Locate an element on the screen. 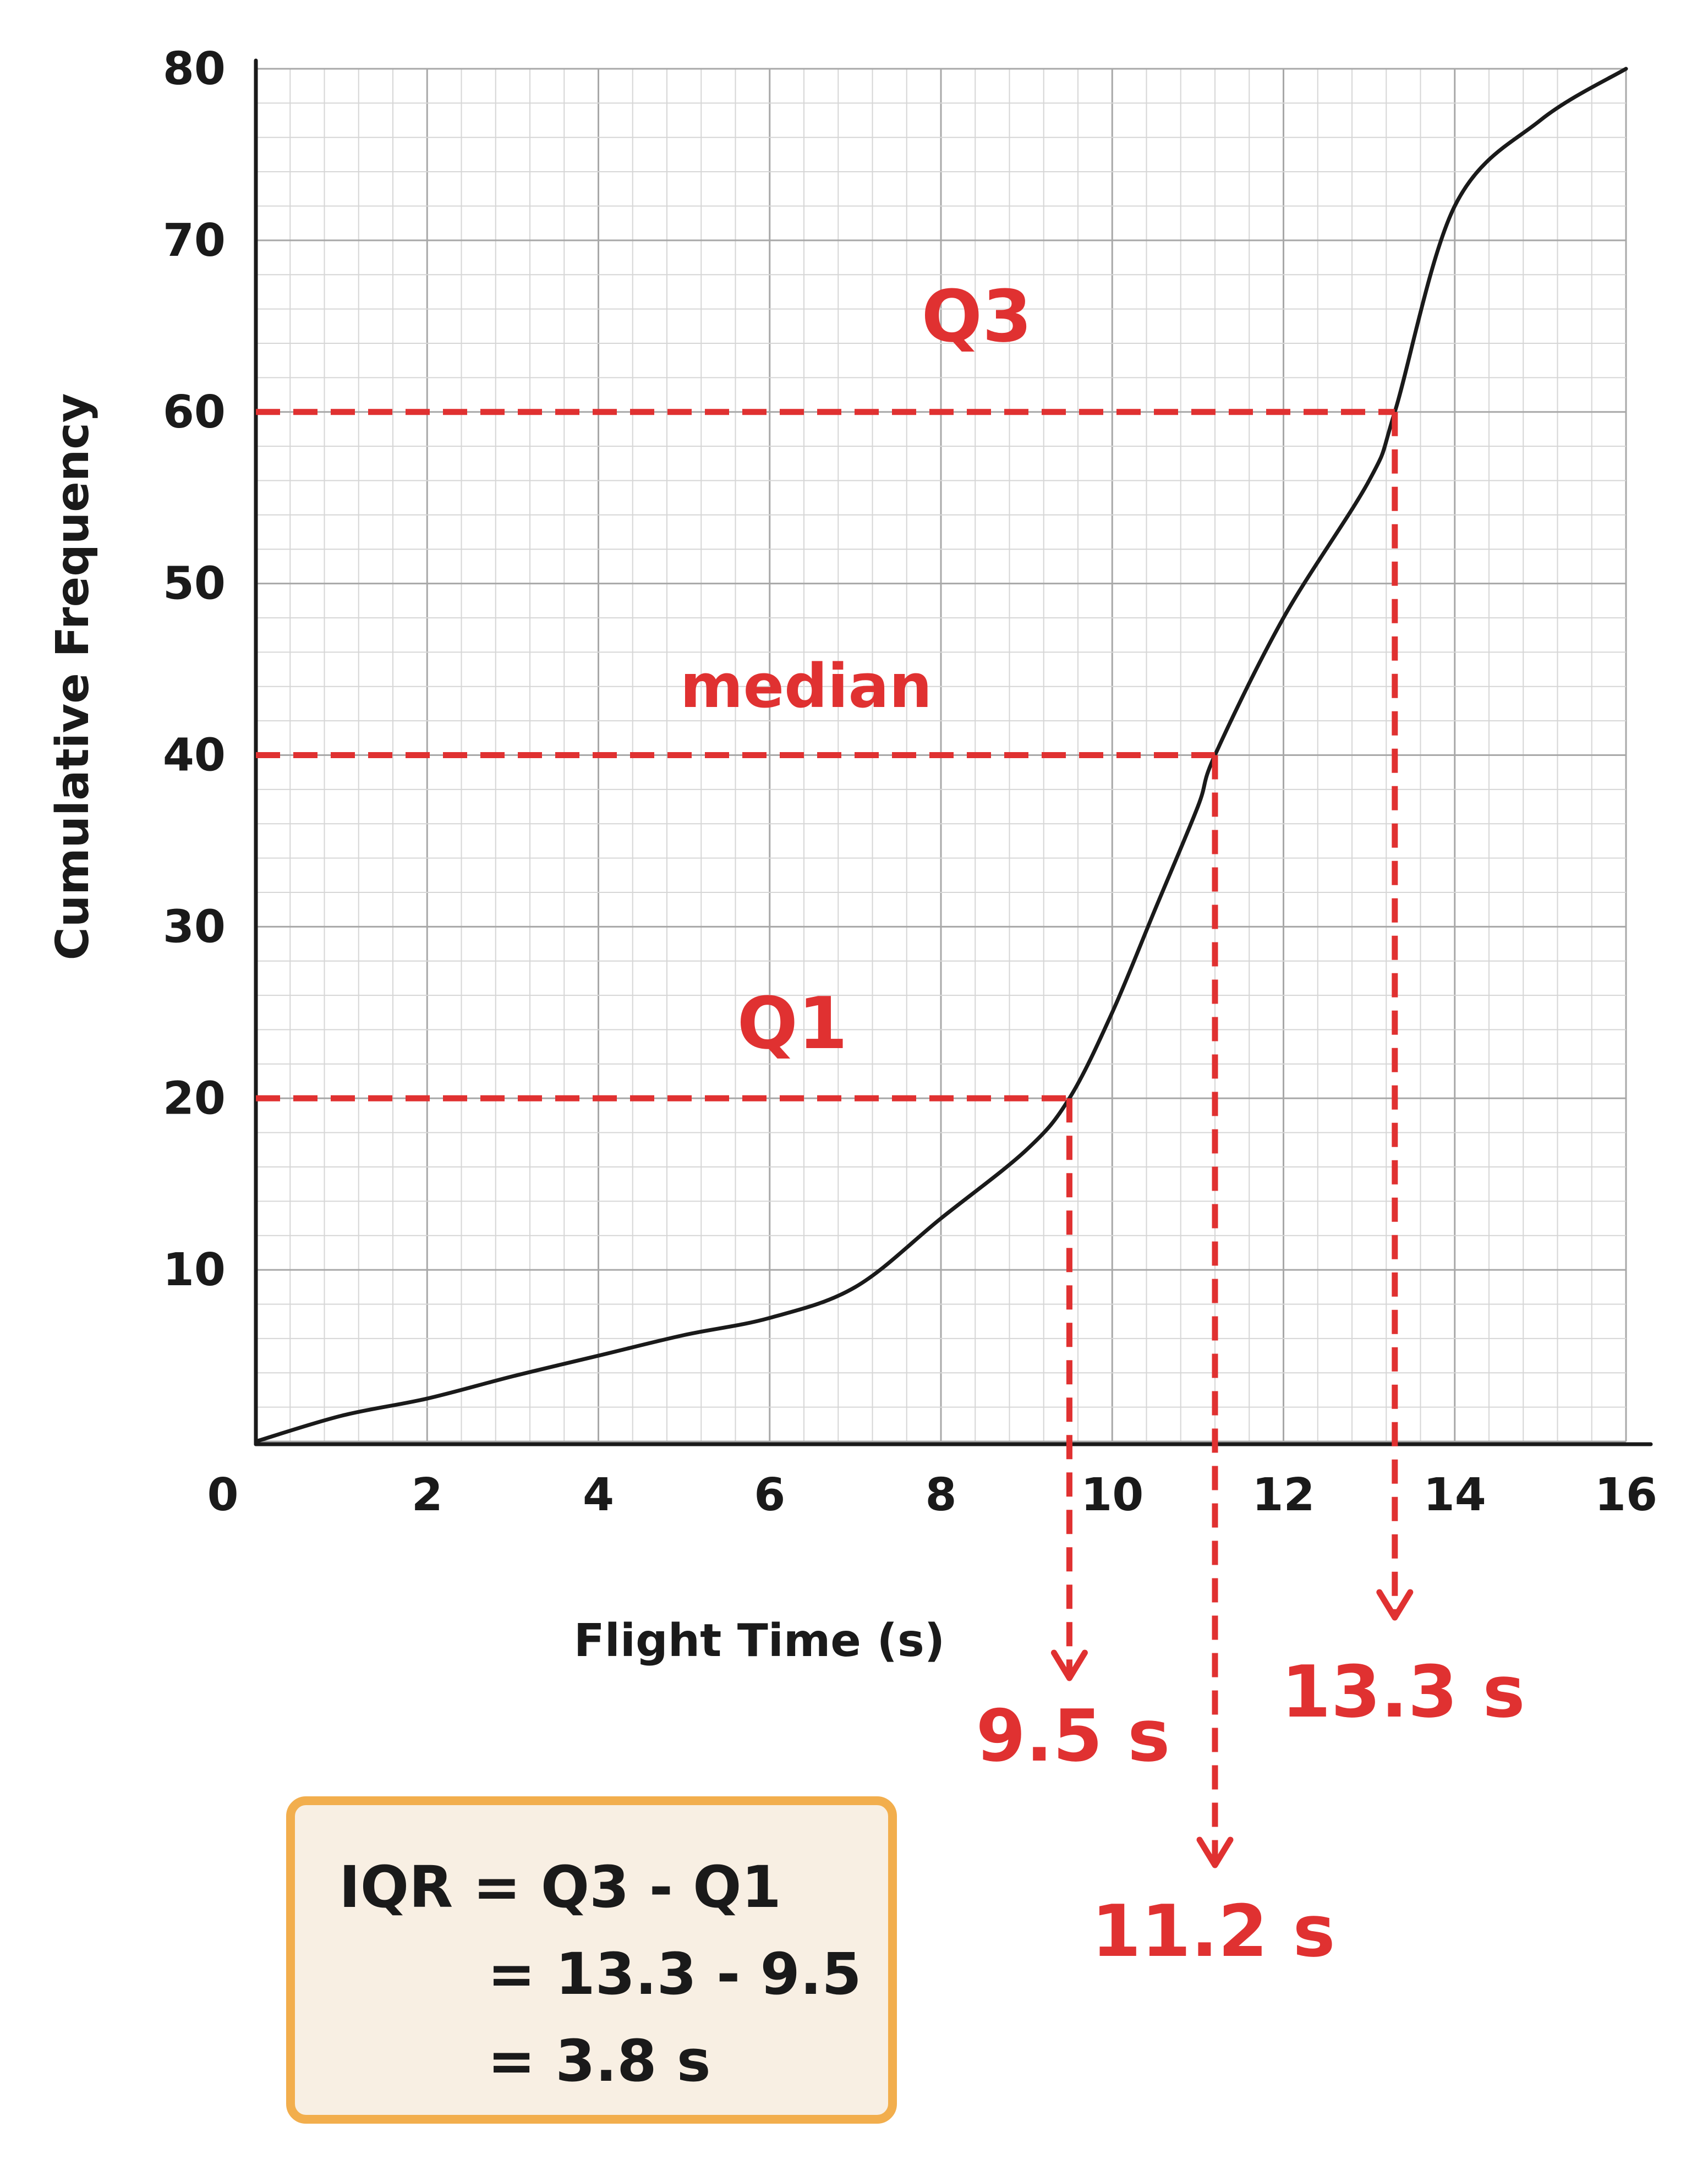  x-tick-label: 10 is located at coordinates (1112, 1495).